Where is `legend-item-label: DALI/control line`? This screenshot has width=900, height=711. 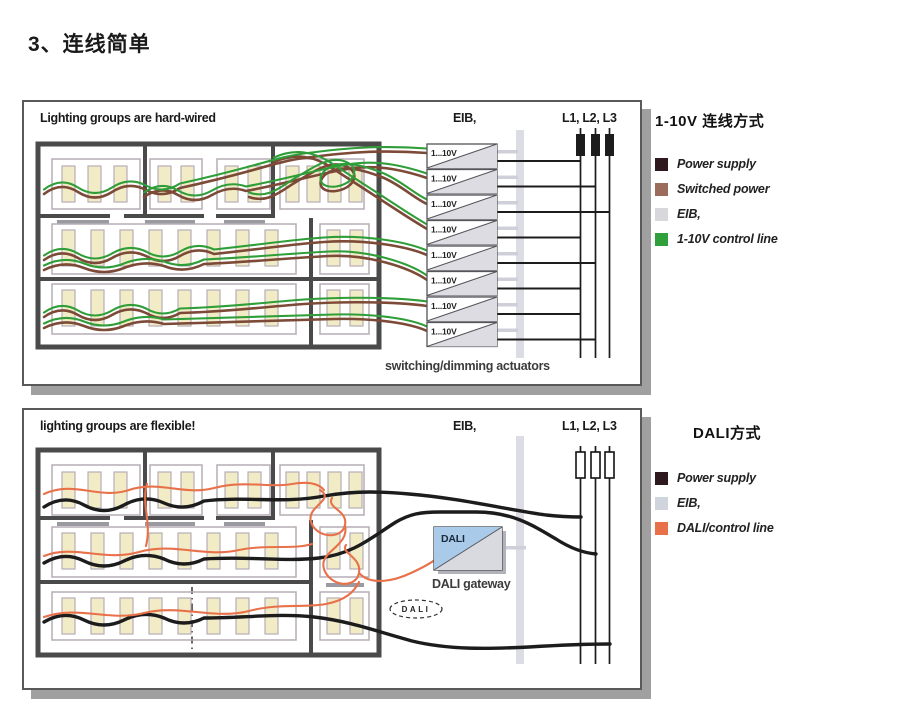
legend-item-label: DALI/control line is located at coordinates (725, 528).